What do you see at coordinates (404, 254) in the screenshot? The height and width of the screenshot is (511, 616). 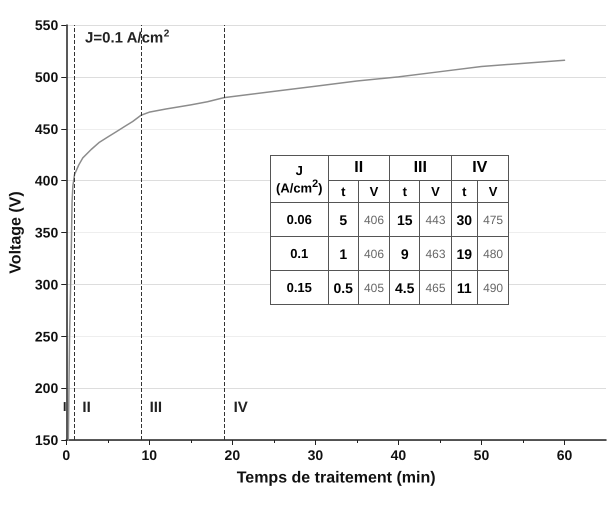 I see `text: 9` at bounding box center [404, 254].